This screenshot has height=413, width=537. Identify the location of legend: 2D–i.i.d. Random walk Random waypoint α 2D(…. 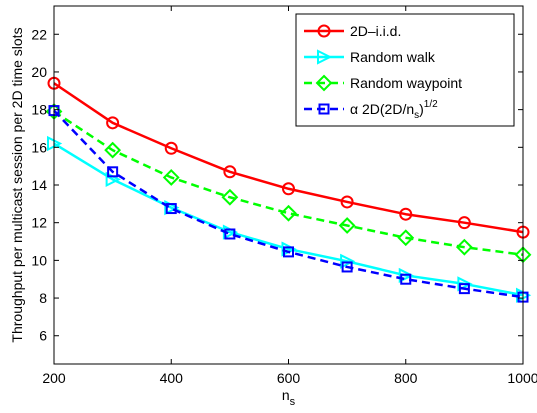
(405, 70).